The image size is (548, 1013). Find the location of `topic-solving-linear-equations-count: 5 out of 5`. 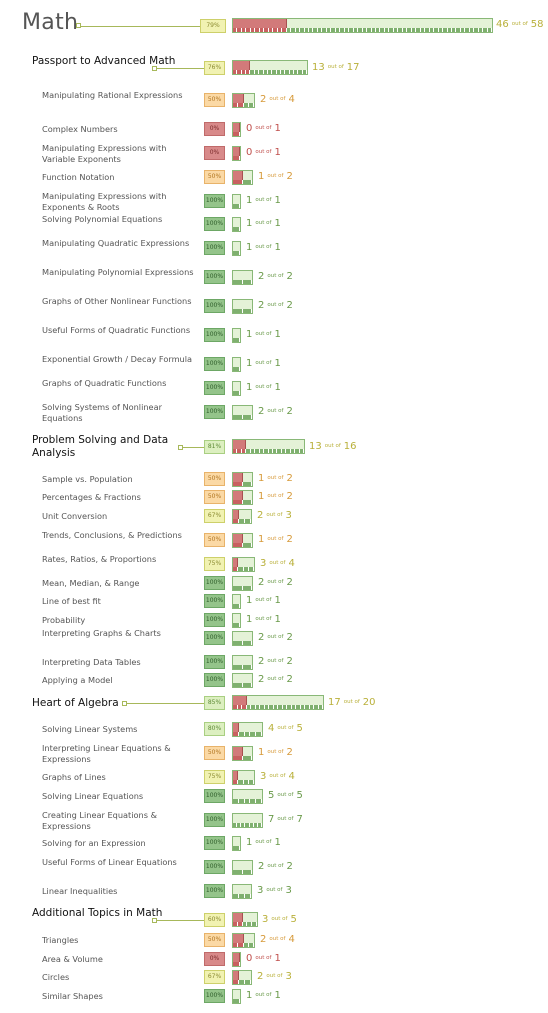

topic-solving-linear-equations-count: 5 out of 5 is located at coordinates (285, 795).